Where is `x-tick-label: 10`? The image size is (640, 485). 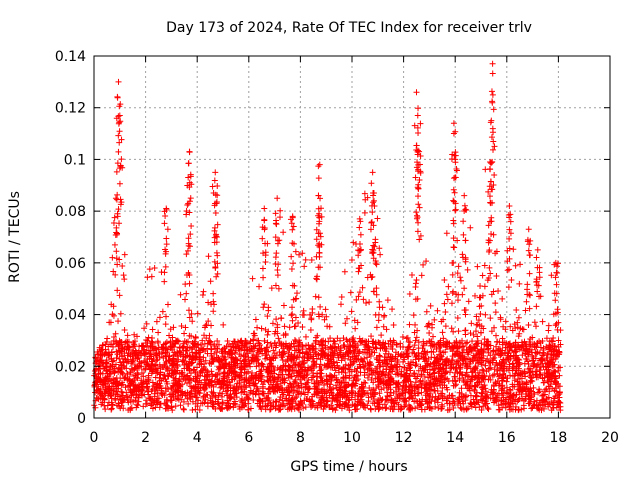 x-tick-label: 10 is located at coordinates (352, 438).